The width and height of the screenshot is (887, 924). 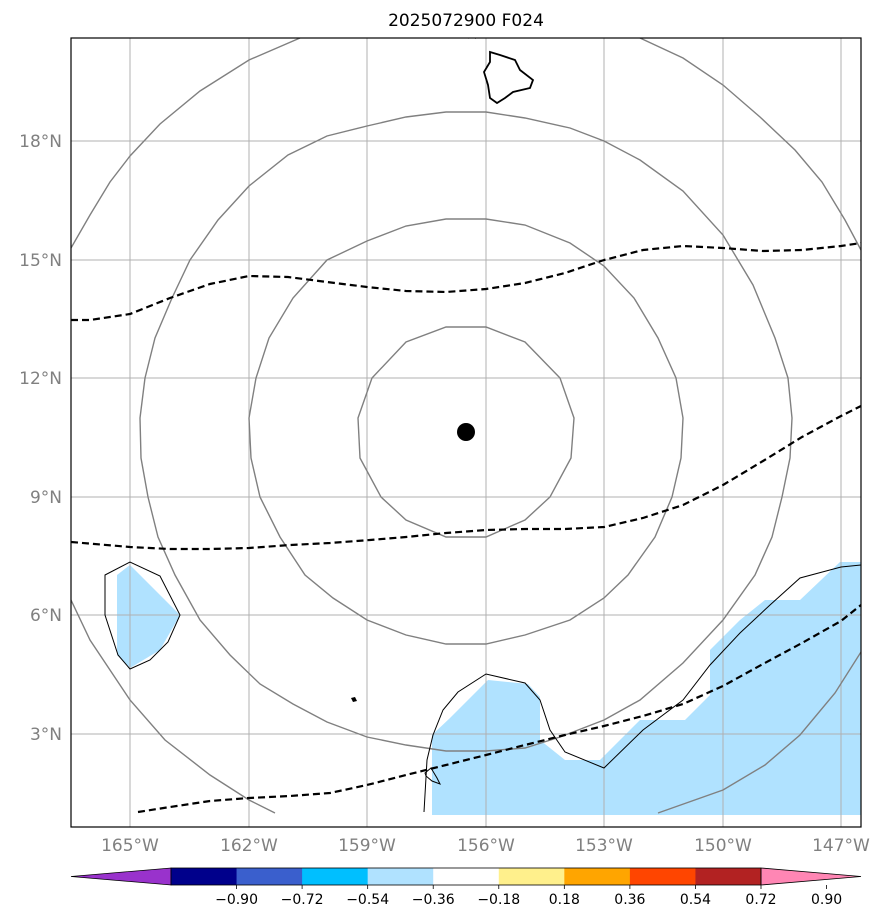 What do you see at coordinates (604, 846) in the screenshot?
I see `lon-label: 153°W` at bounding box center [604, 846].